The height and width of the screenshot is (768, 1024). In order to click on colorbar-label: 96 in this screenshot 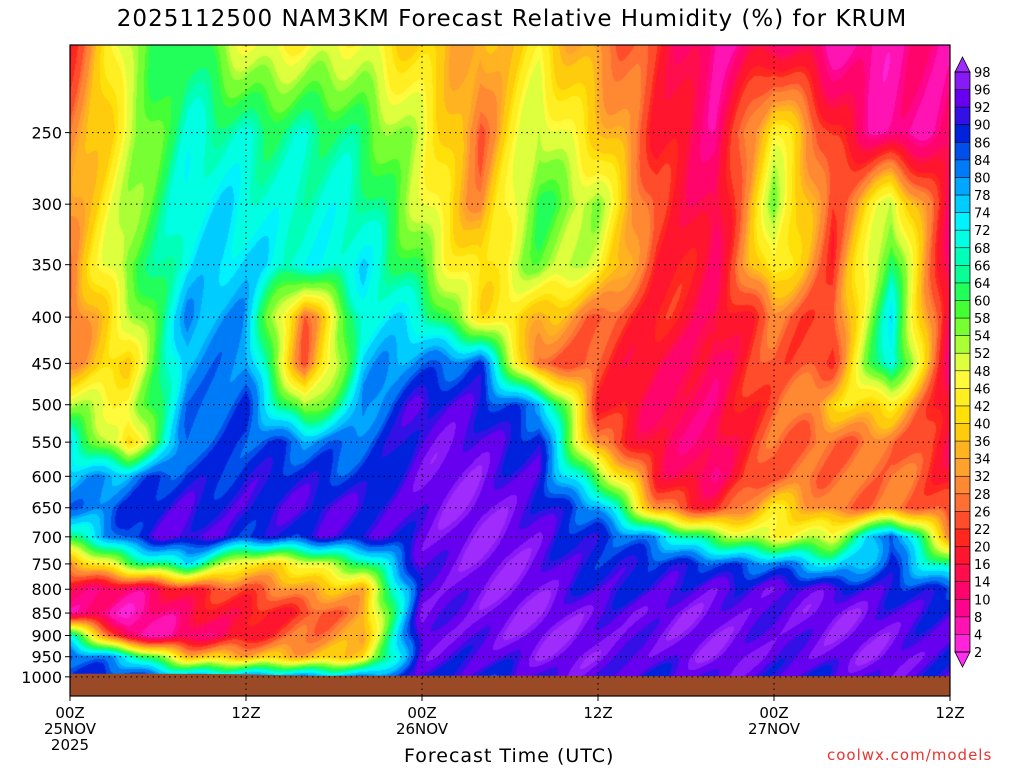, I will do `click(982, 91)`.